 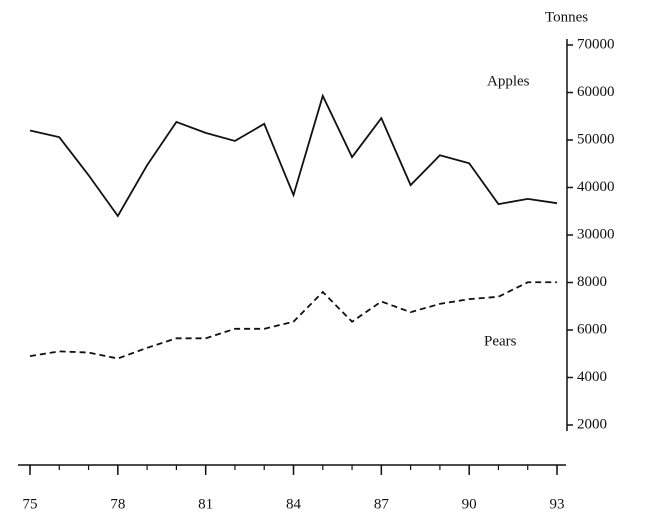 What do you see at coordinates (592, 377) in the screenshot?
I see `y-tick-label: 4000` at bounding box center [592, 377].